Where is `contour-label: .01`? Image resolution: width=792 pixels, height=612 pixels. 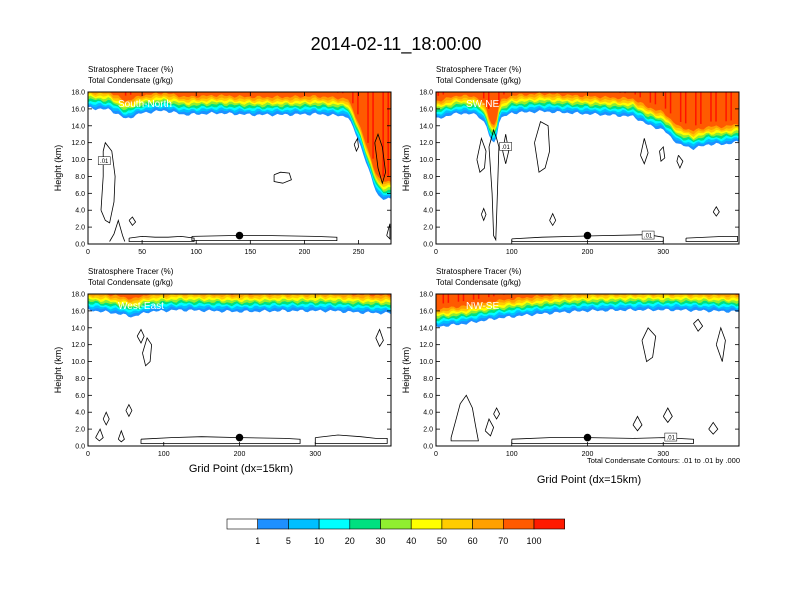 contour-label: .01 is located at coordinates (104, 162).